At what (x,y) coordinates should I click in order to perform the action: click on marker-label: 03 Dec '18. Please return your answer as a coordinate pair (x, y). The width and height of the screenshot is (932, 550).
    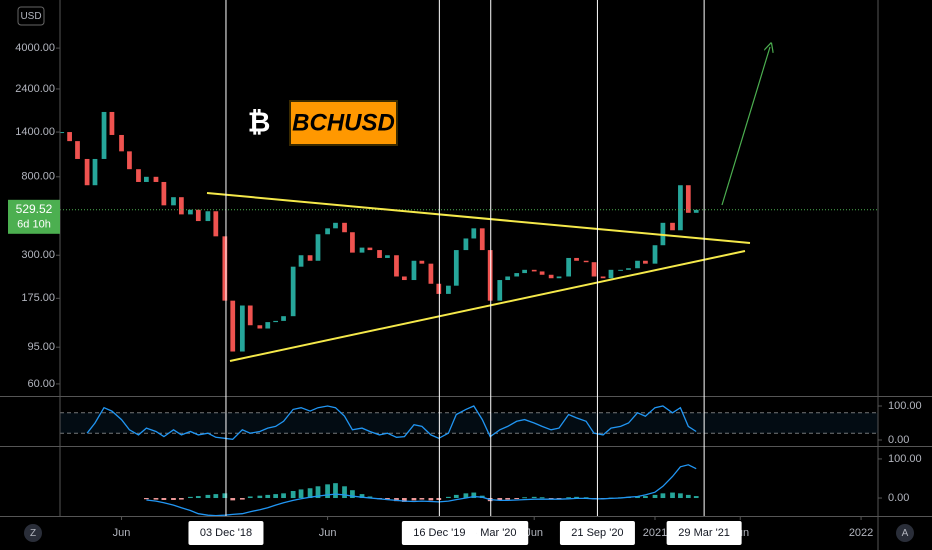
    Looking at the image, I should click on (226, 533).